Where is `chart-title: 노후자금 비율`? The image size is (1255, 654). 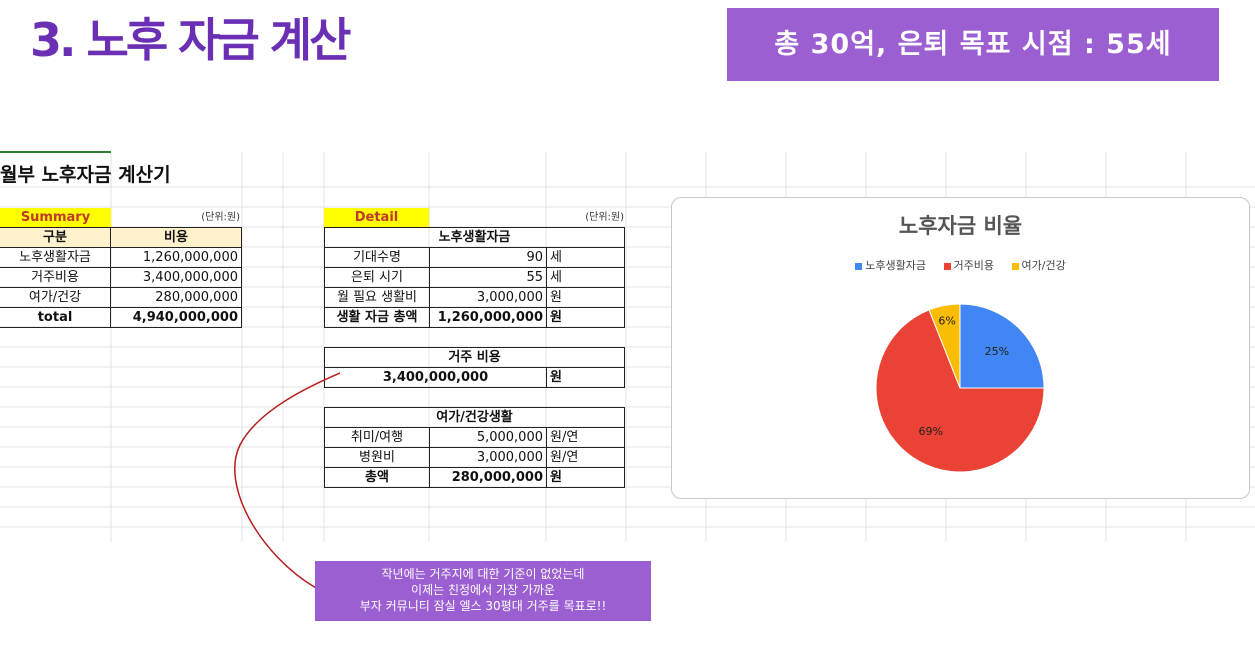
chart-title: 노후자금 비율 is located at coordinates (960, 226).